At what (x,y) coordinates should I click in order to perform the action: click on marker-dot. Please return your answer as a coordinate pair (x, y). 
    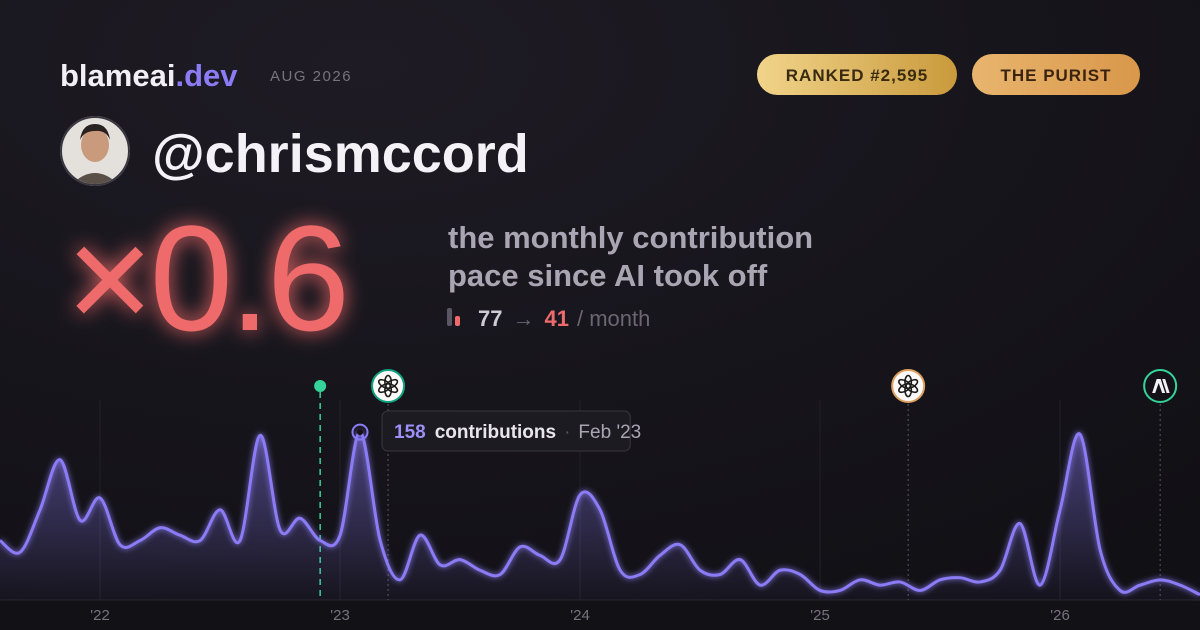
    Looking at the image, I should click on (320, 386).